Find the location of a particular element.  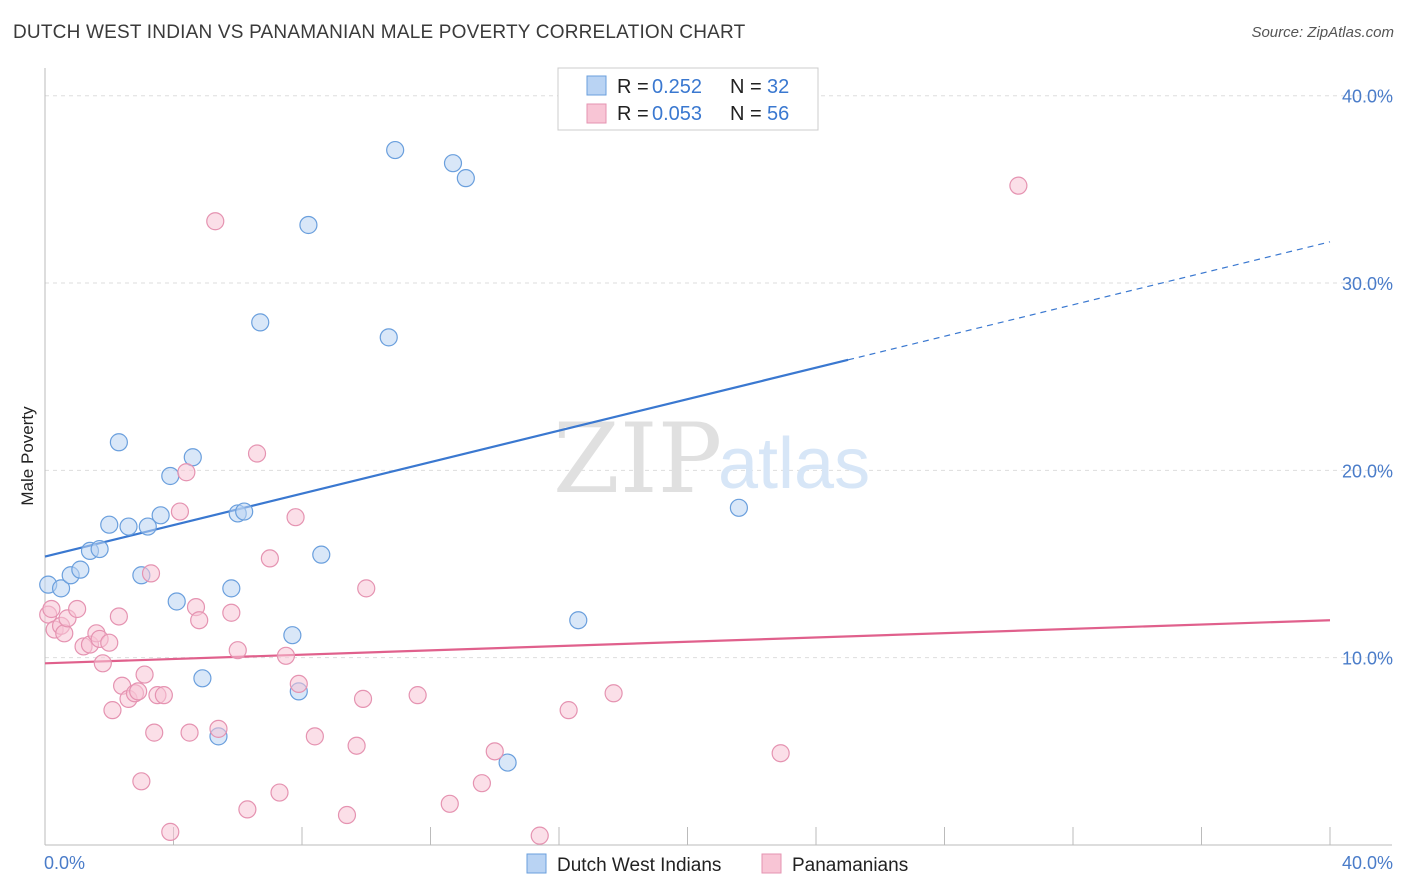

bottom-legend-swatch-pink is located at coordinates (771, 863).